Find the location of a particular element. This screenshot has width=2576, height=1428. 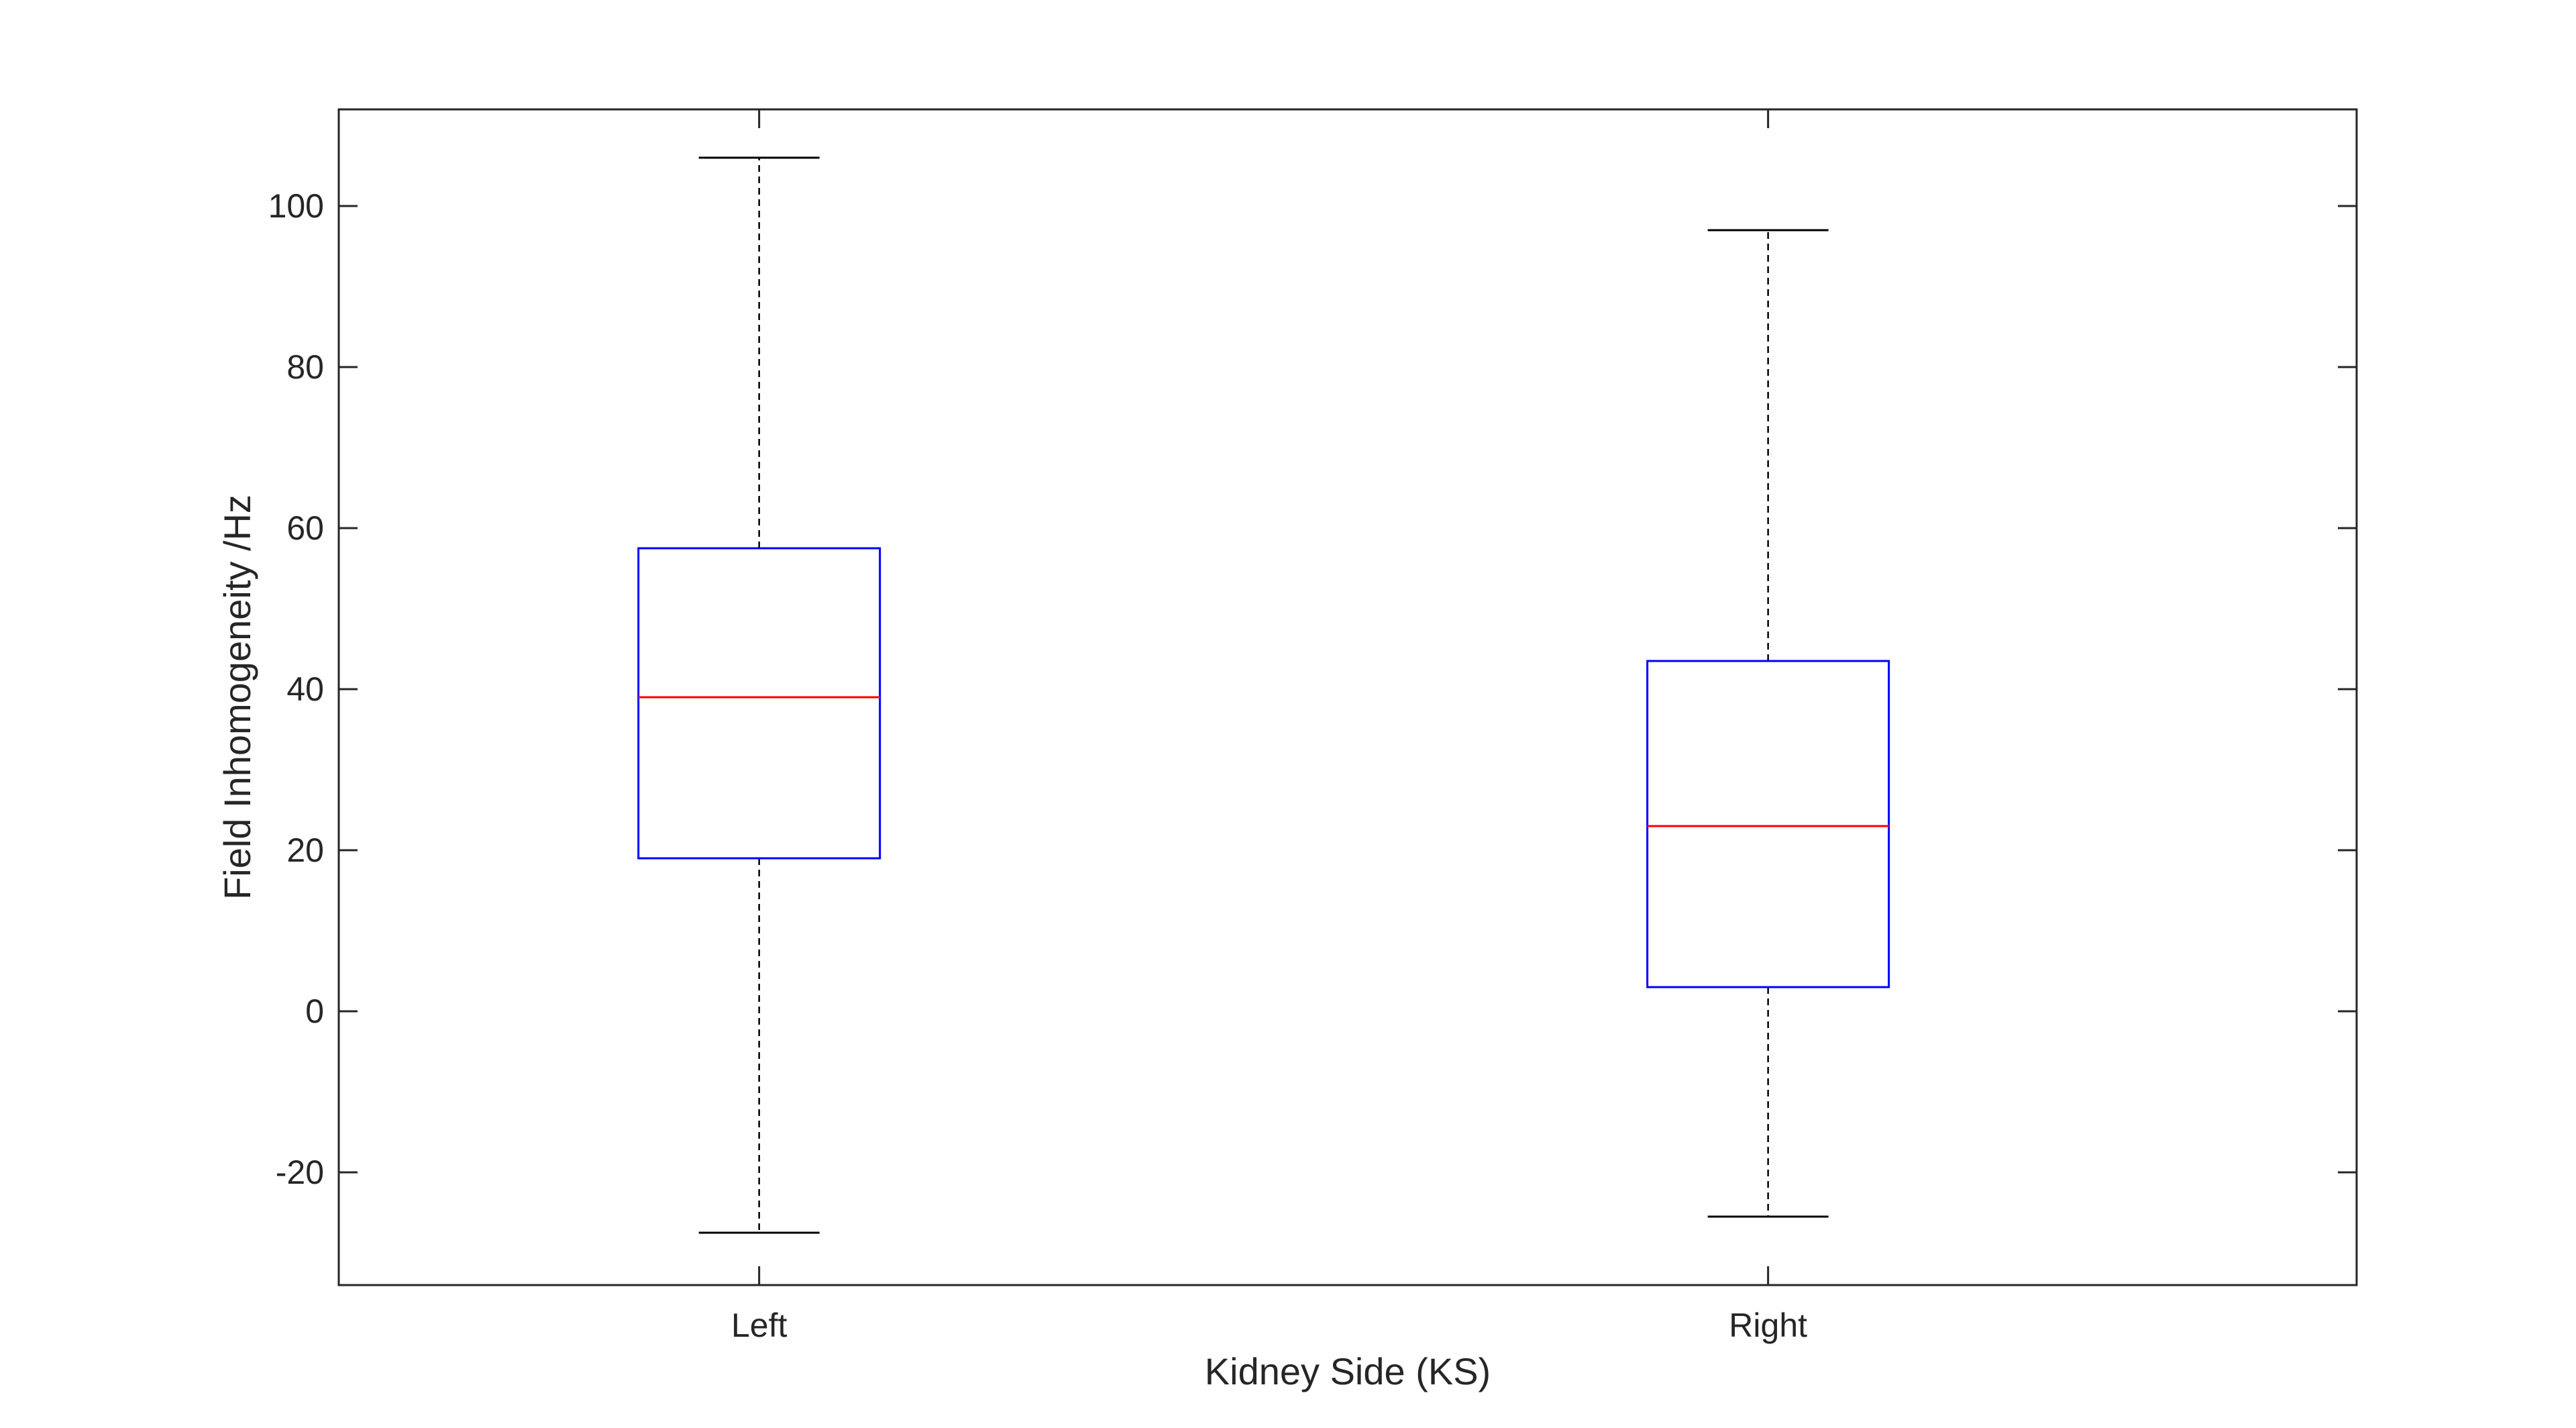

y-tick-label: 0 is located at coordinates (314, 1011).